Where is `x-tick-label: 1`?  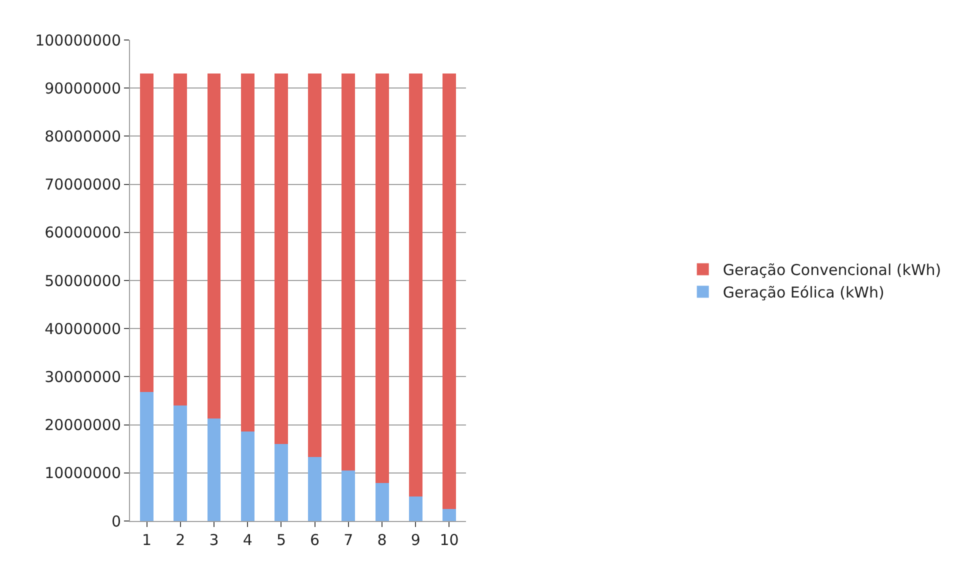
x-tick-label: 1 is located at coordinates (147, 540).